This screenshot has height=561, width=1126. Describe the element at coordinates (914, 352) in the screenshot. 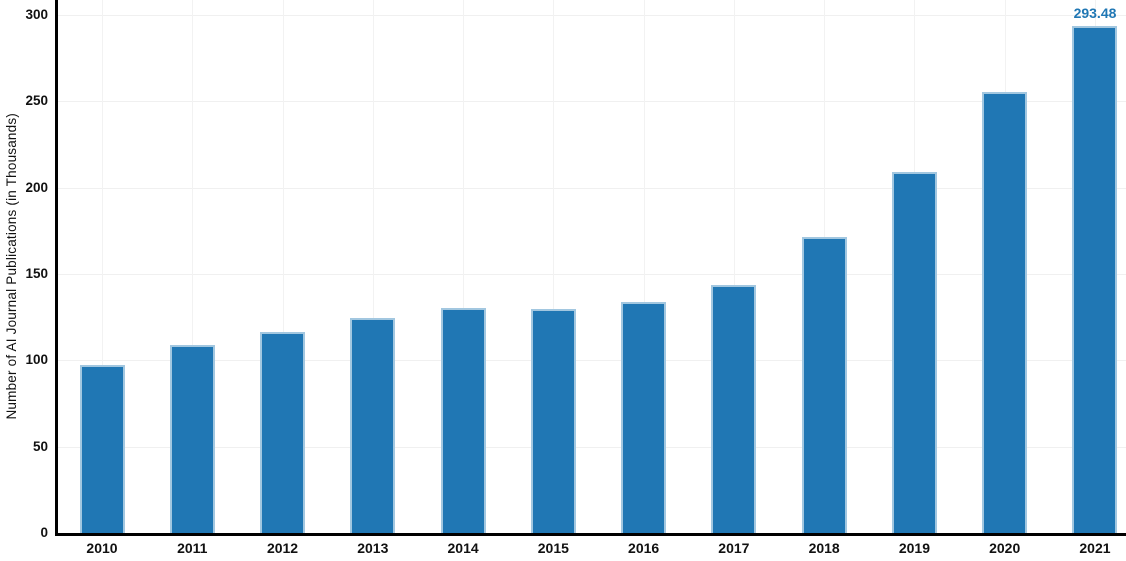

I see `bar-2019` at that location.